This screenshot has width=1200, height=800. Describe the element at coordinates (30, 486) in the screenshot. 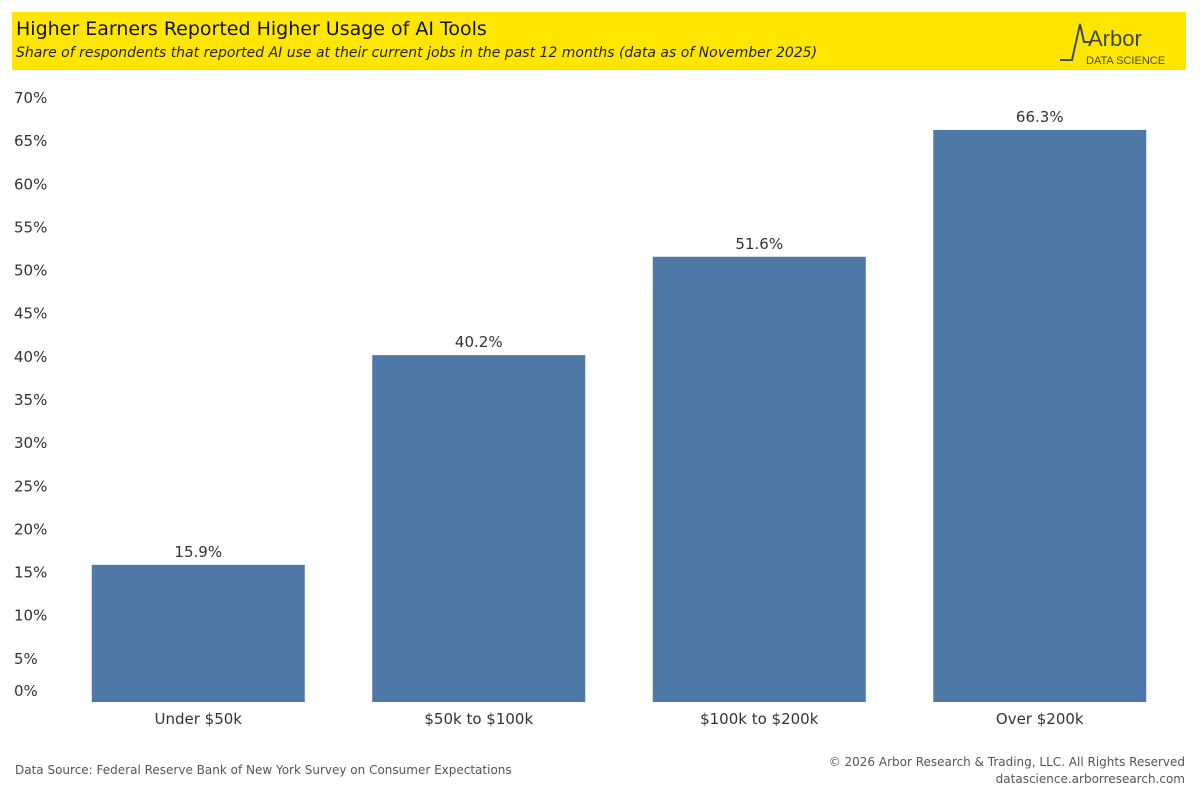

I see `y-tick-label: 25%` at that location.